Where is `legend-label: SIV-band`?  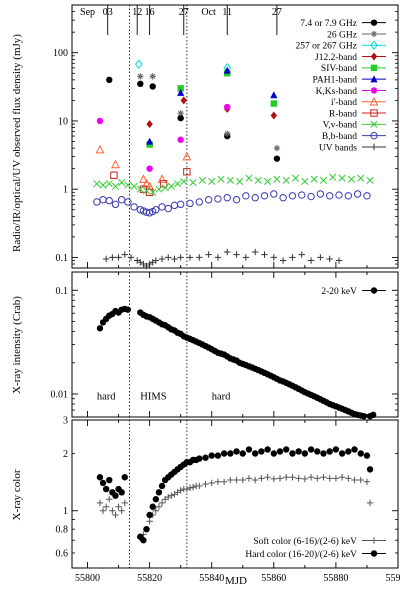
legend-label: SIV-band is located at coordinates (339, 69).